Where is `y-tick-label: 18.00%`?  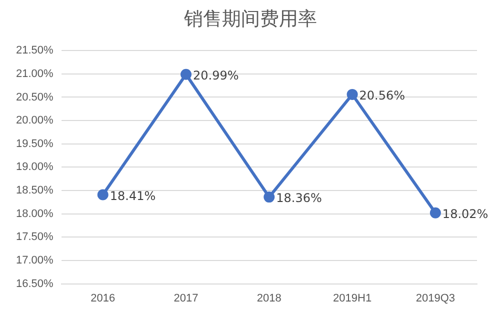 y-tick-label: 18.00% is located at coordinates (35, 214).